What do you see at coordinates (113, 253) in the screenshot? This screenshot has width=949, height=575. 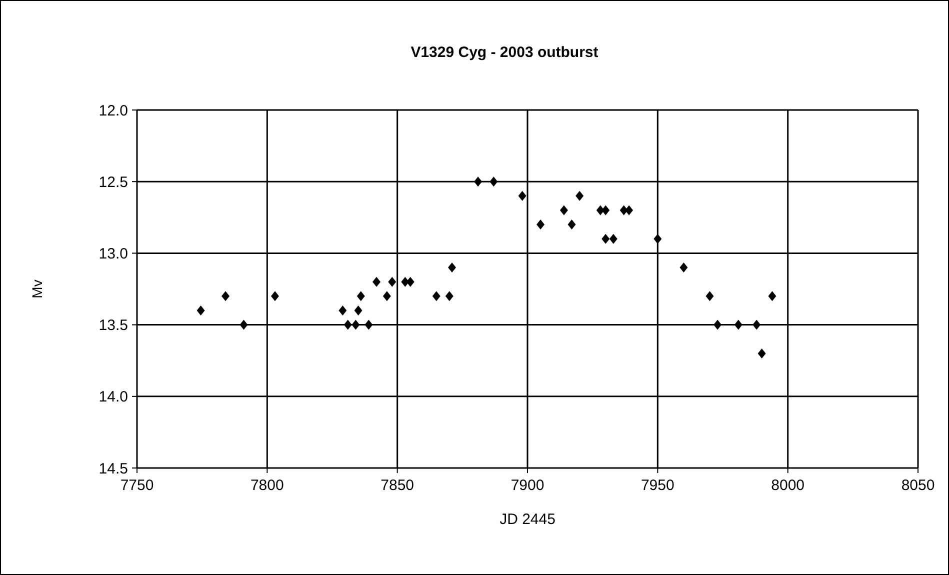 I see `y-tick-label: 13.0` at bounding box center [113, 253].